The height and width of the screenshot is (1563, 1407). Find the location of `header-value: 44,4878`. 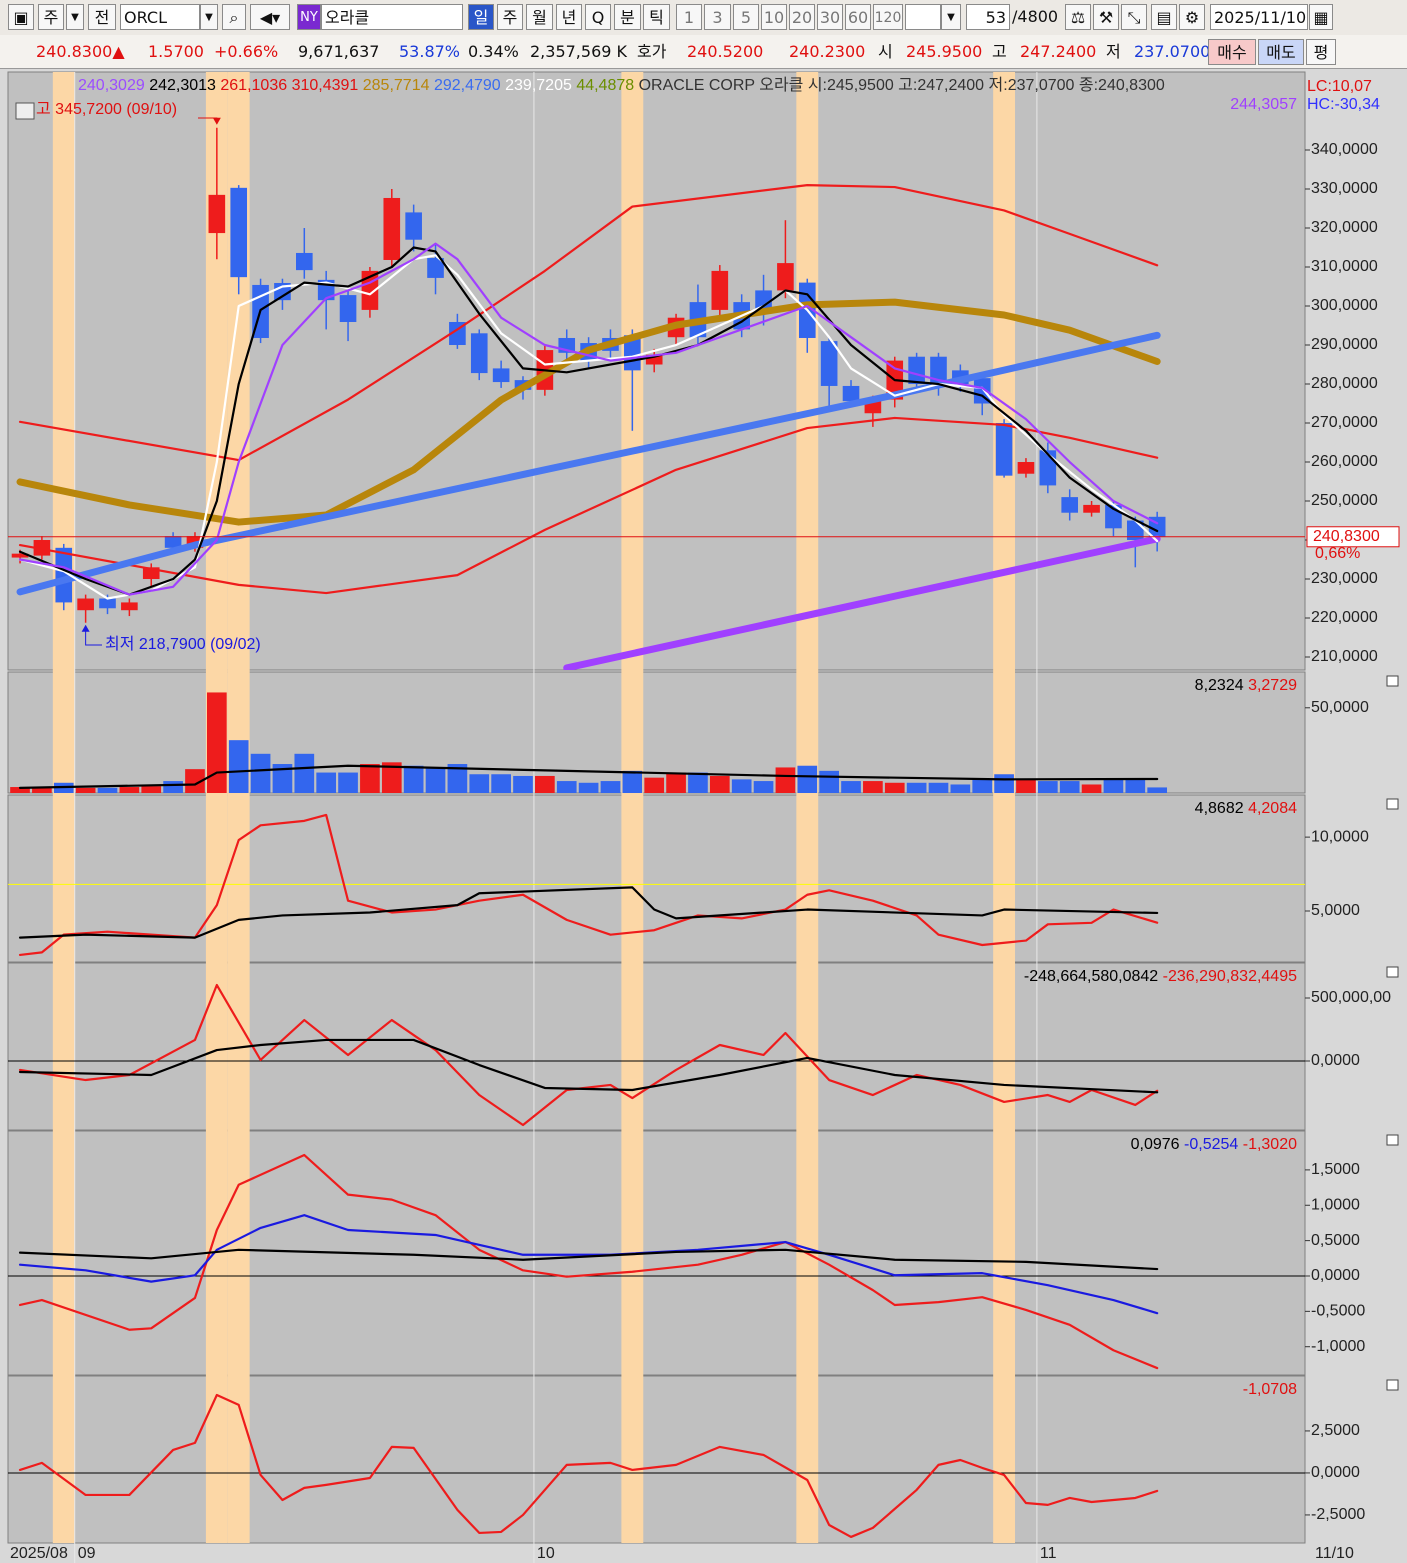

header-value: 44,4878 is located at coordinates (605, 85).